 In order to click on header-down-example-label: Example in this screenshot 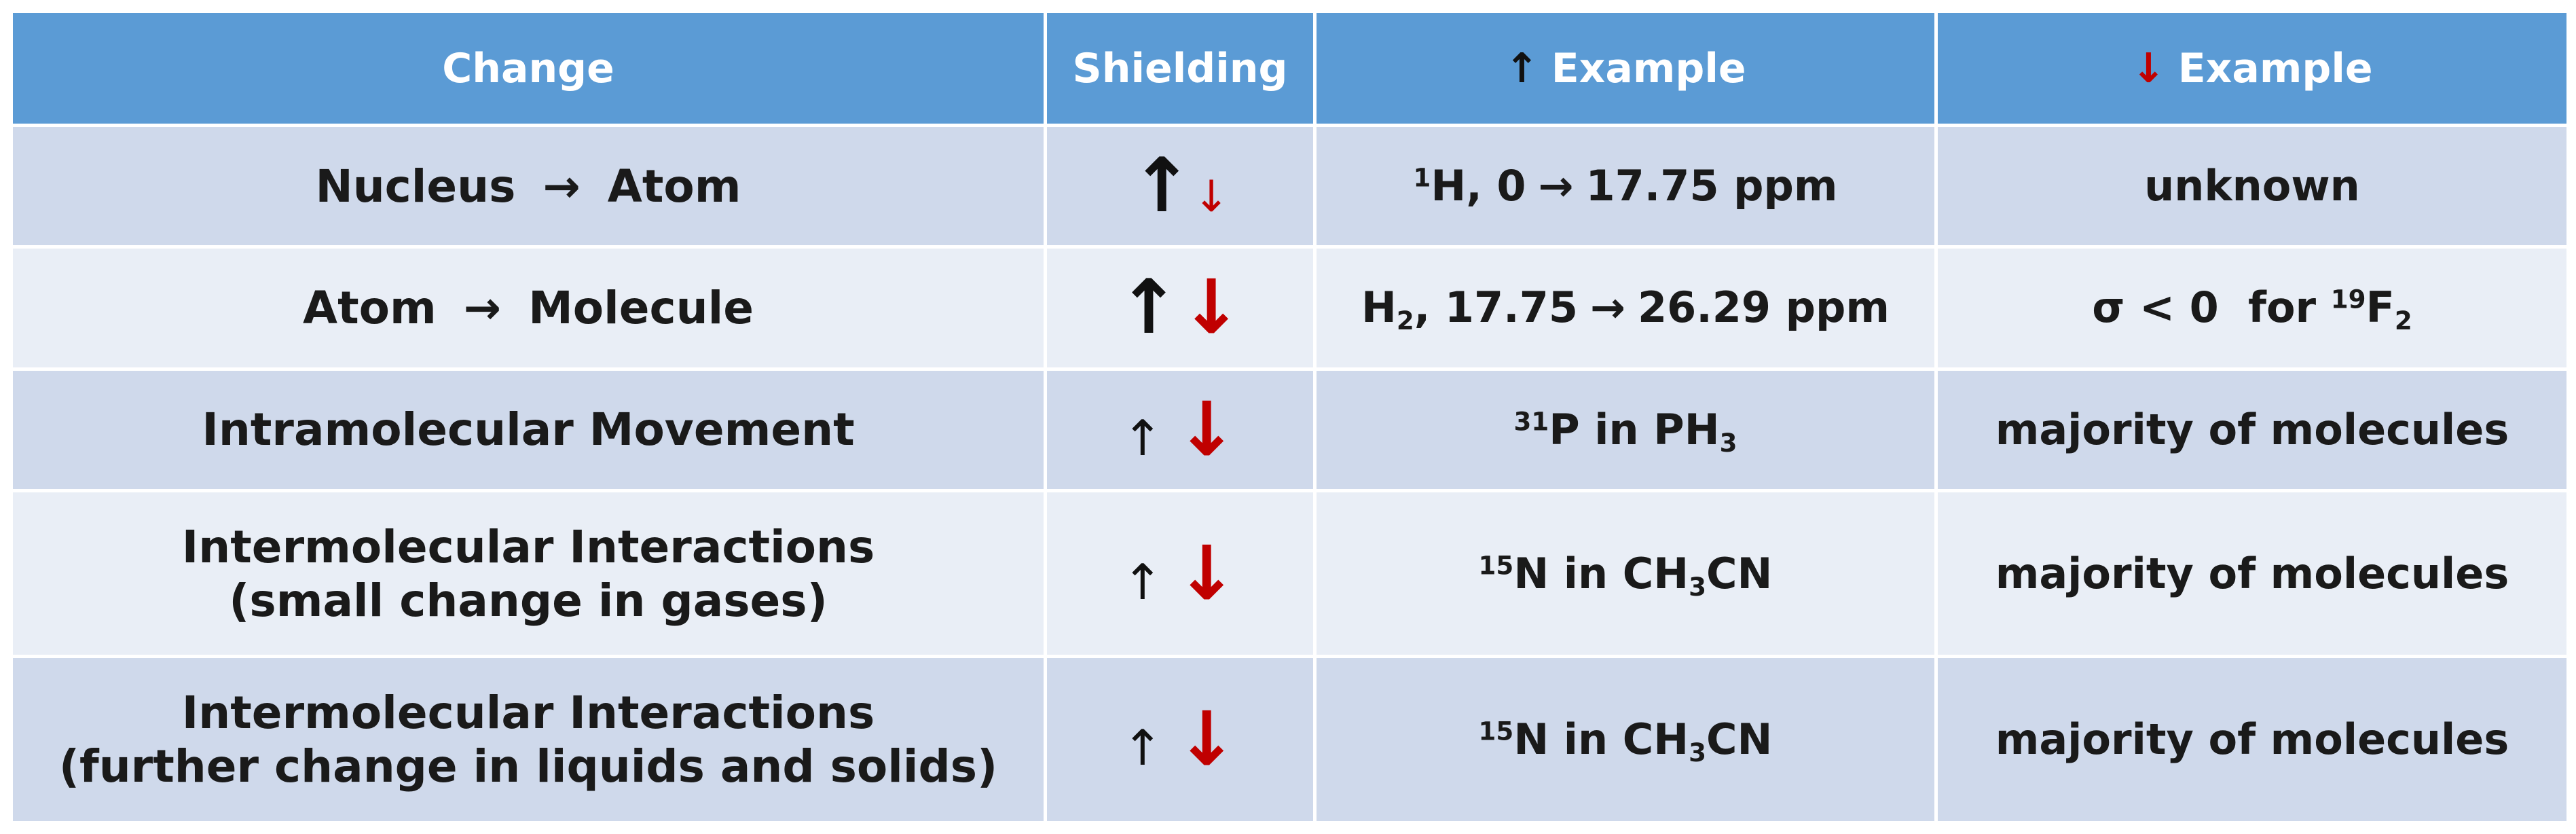, I will do `click(2275, 68)`.